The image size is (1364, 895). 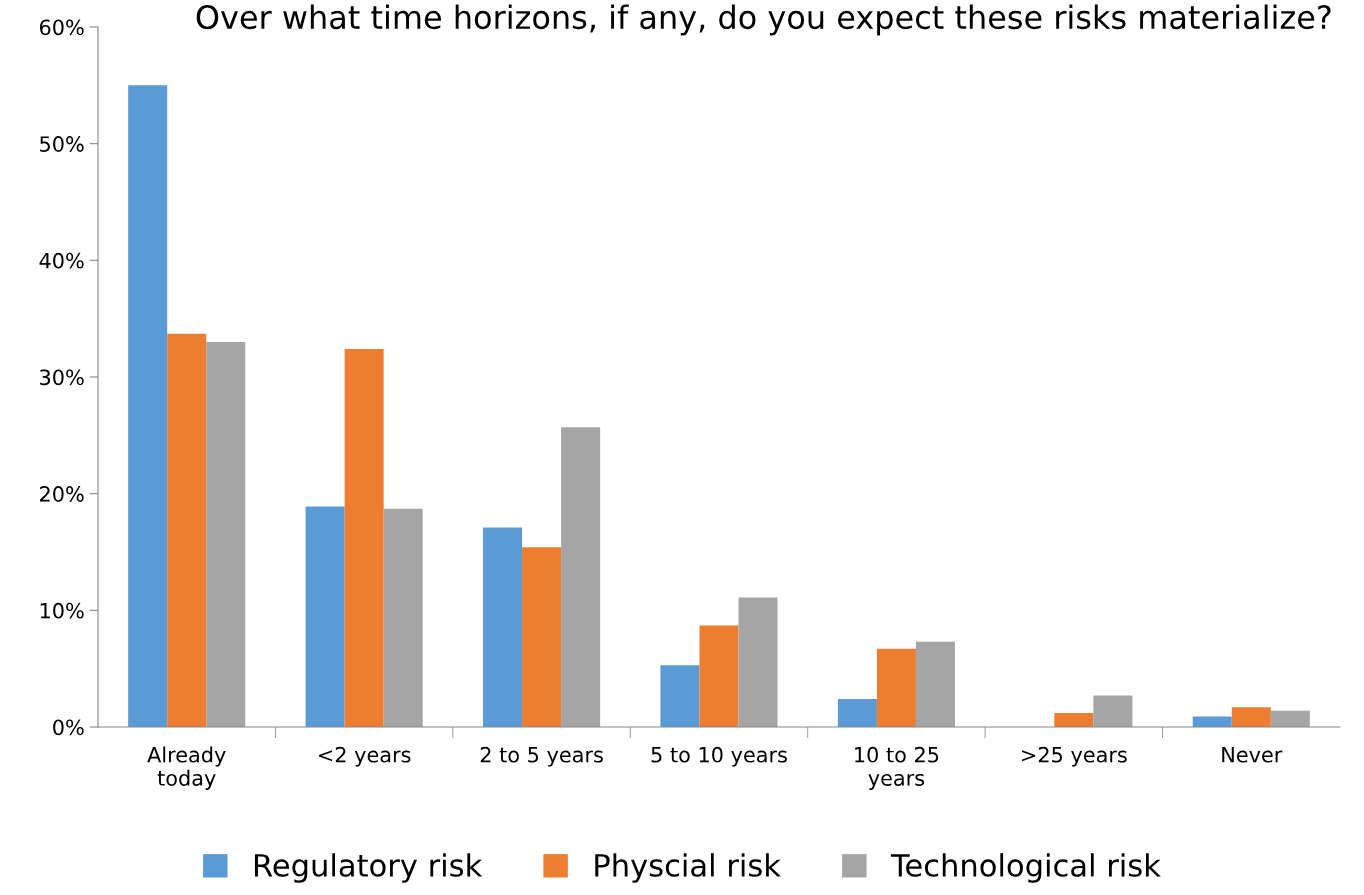 What do you see at coordinates (62, 377) in the screenshot?
I see `y-tick-label: 30%` at bounding box center [62, 377].